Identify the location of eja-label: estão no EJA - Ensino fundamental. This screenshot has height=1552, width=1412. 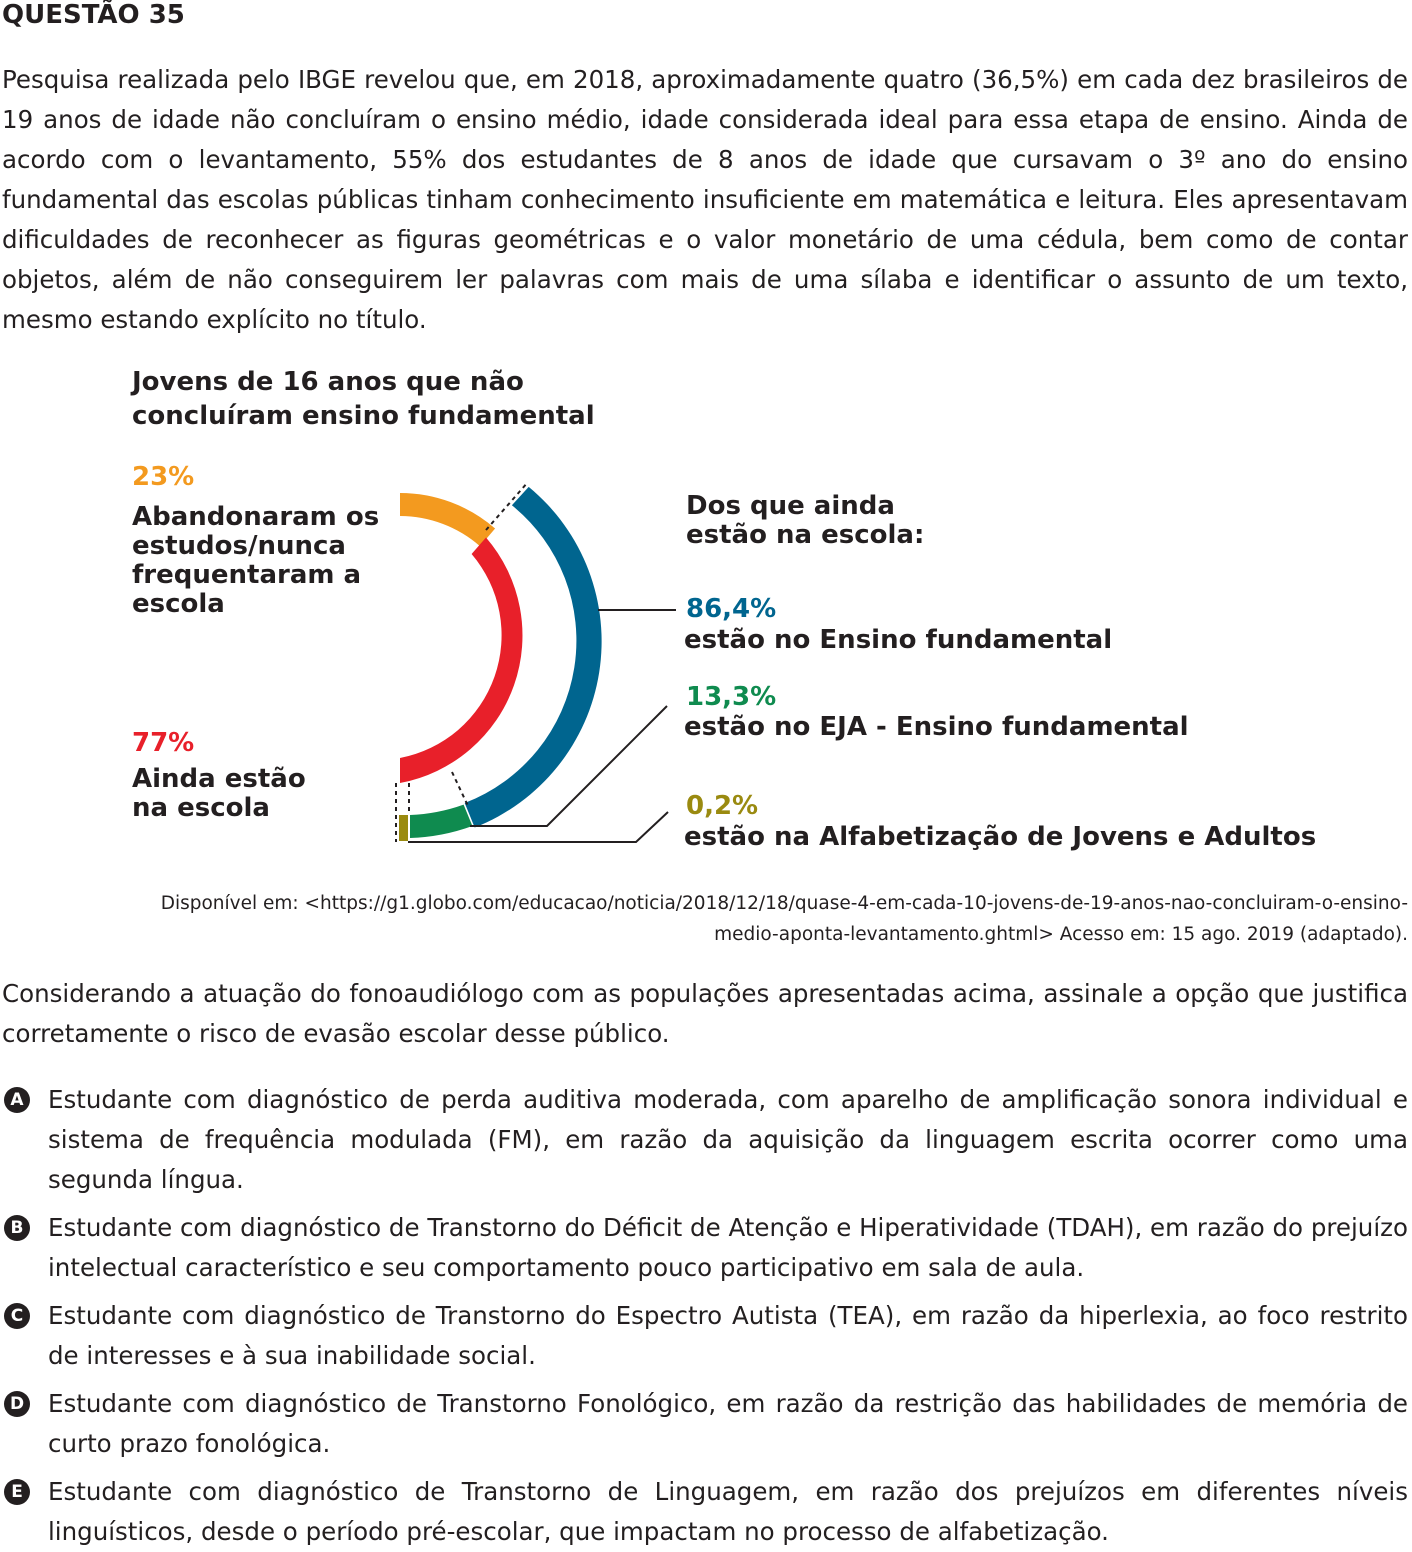
(936, 727).